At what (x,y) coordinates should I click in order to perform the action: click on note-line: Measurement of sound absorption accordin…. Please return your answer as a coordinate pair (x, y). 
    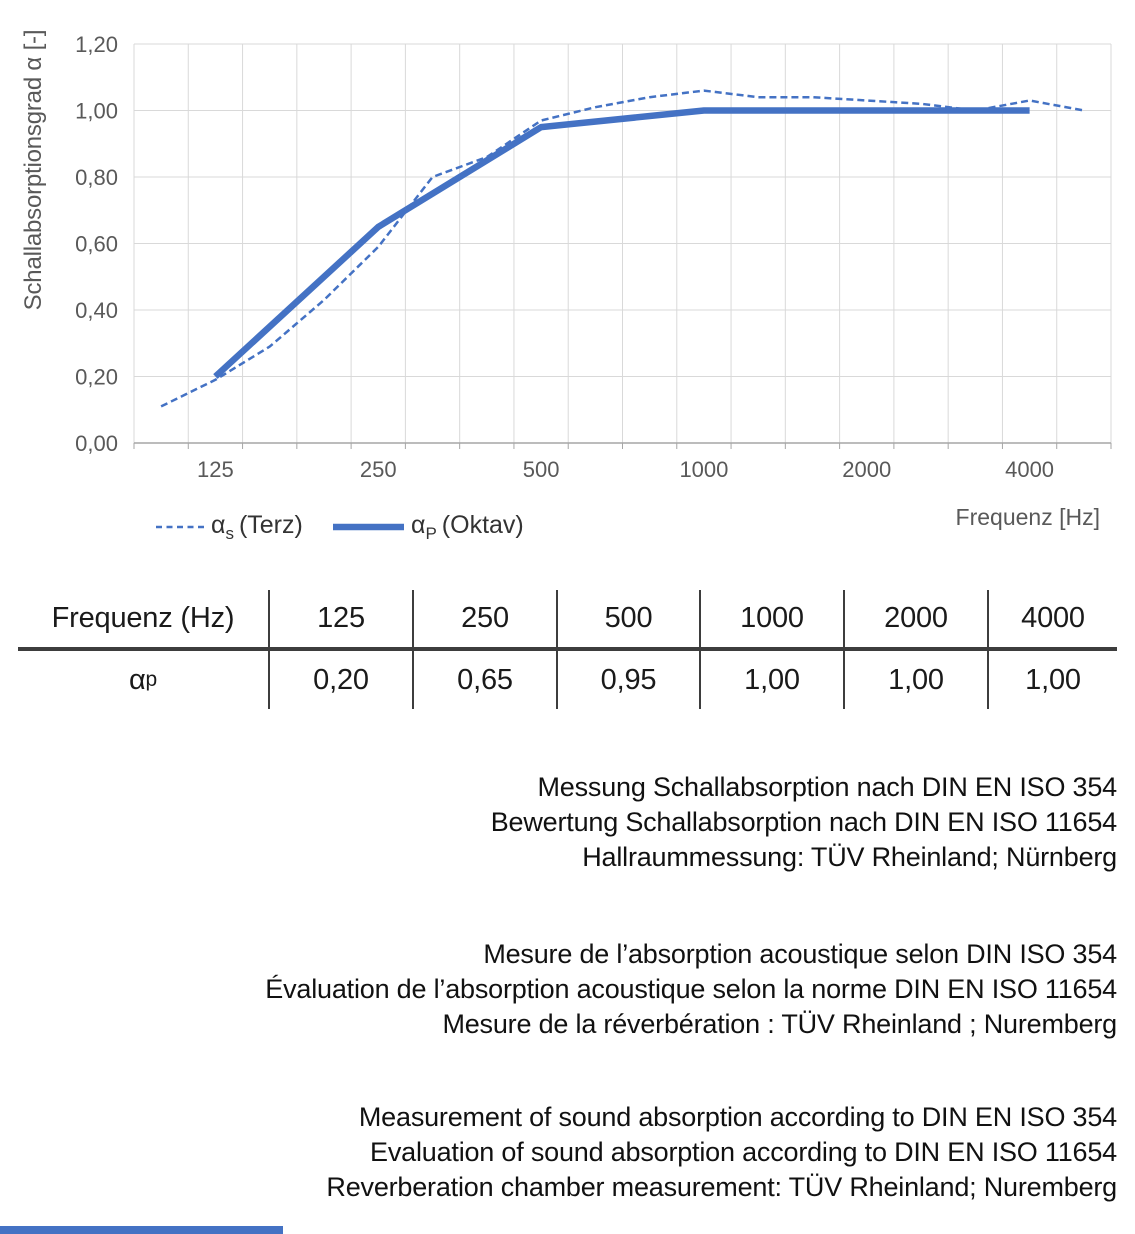
    Looking at the image, I should click on (737, 1117).